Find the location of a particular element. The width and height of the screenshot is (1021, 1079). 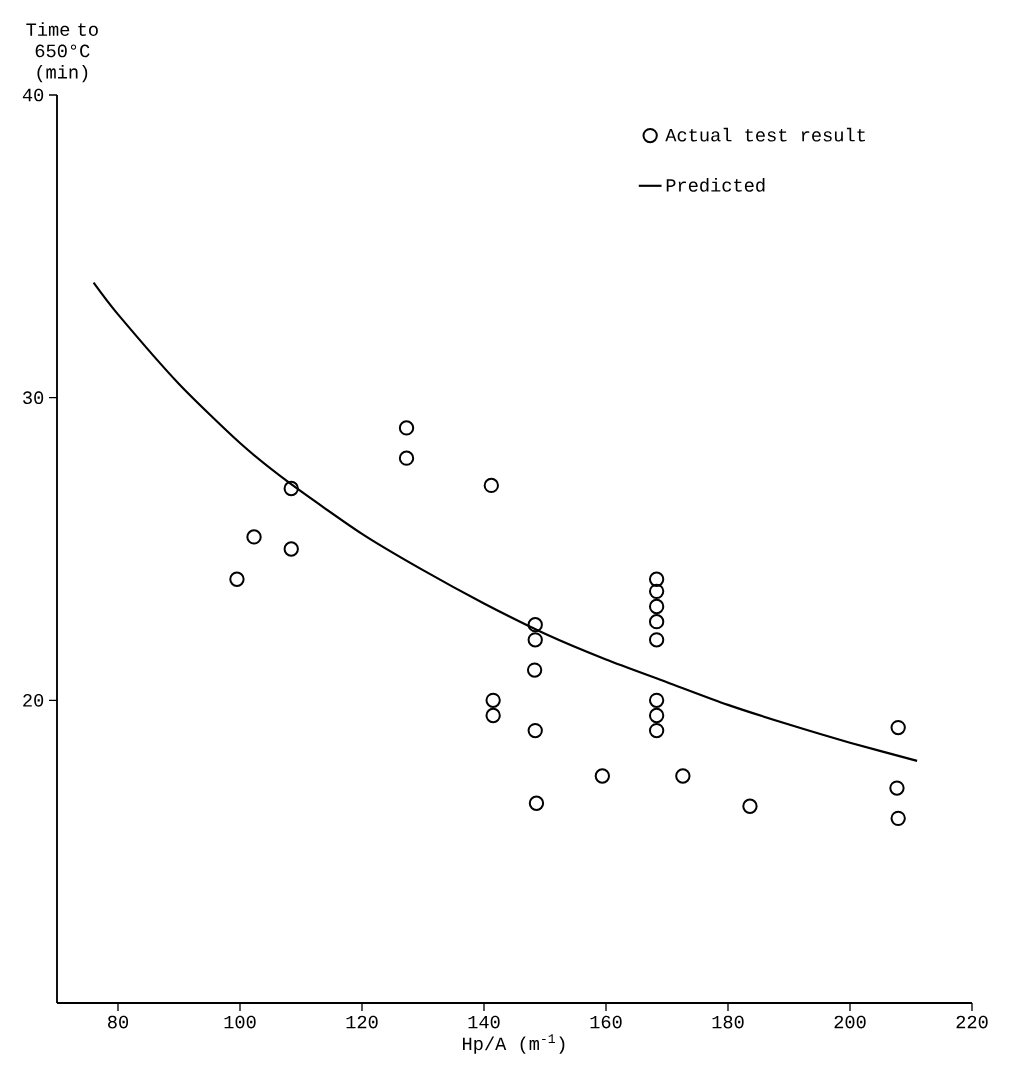

x-tick-label: 180 is located at coordinates (728, 1022).